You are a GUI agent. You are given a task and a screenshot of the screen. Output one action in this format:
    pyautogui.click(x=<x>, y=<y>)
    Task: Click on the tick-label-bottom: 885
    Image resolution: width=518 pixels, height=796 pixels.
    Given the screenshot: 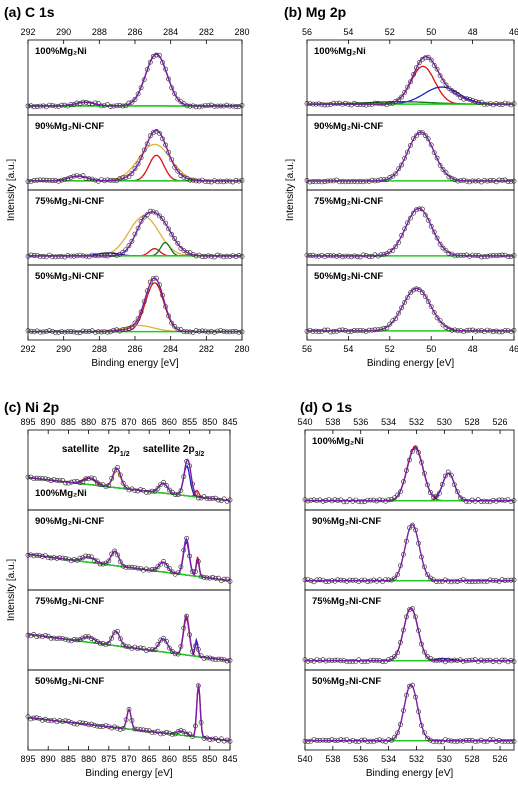 What is the action you would take?
    pyautogui.click(x=68, y=759)
    